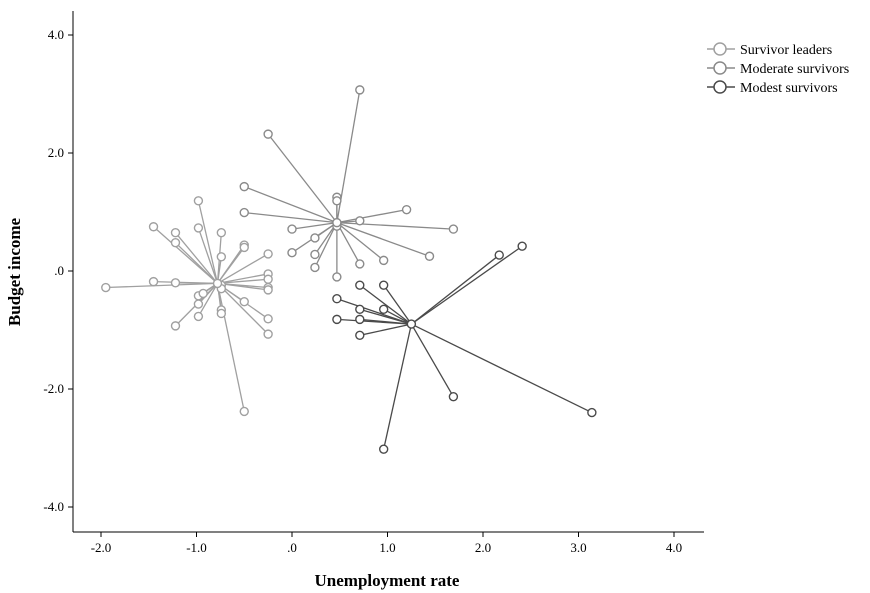 The height and width of the screenshot is (593, 870). I want to click on y-tick-label: -2.0, so click(53, 388).